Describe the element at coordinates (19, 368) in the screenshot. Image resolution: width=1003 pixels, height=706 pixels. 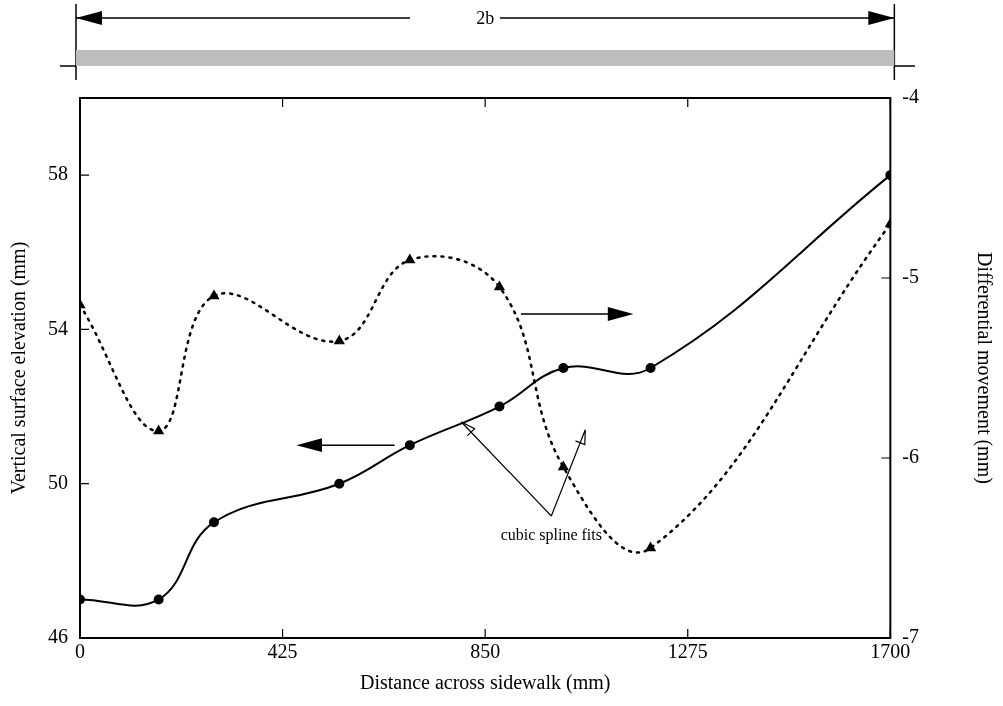
I see `y-axis-title: Vertical surface elevation (mm)` at that location.